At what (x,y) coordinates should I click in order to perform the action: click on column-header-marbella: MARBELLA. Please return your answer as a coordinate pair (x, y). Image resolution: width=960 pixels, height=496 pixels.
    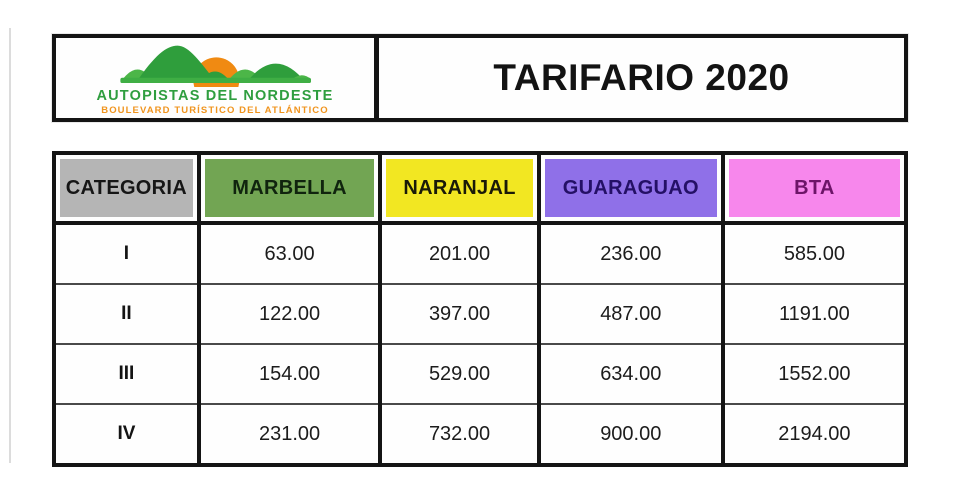
    Looking at the image, I should click on (288, 189).